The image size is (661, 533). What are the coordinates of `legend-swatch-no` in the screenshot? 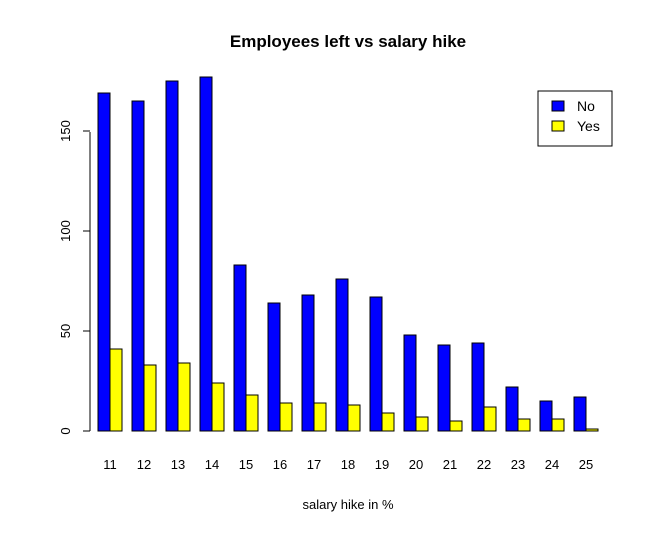 It's located at (558, 106).